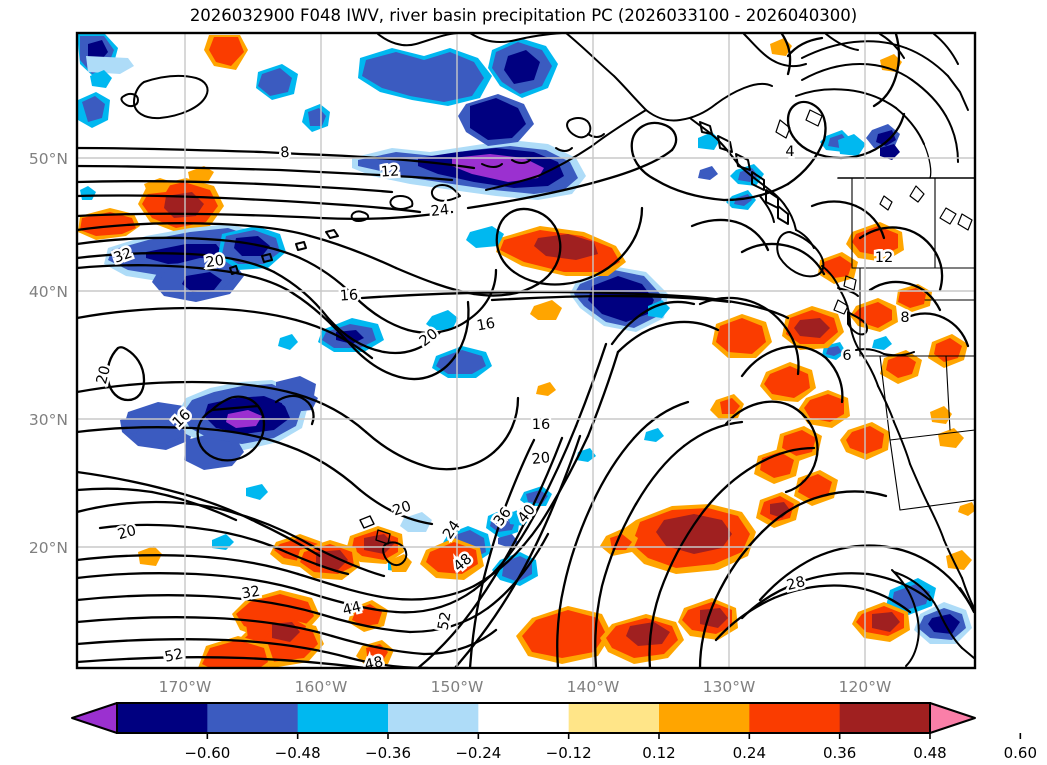  What do you see at coordinates (789, 152) in the screenshot?
I see `contour-label: 4` at bounding box center [789, 152].